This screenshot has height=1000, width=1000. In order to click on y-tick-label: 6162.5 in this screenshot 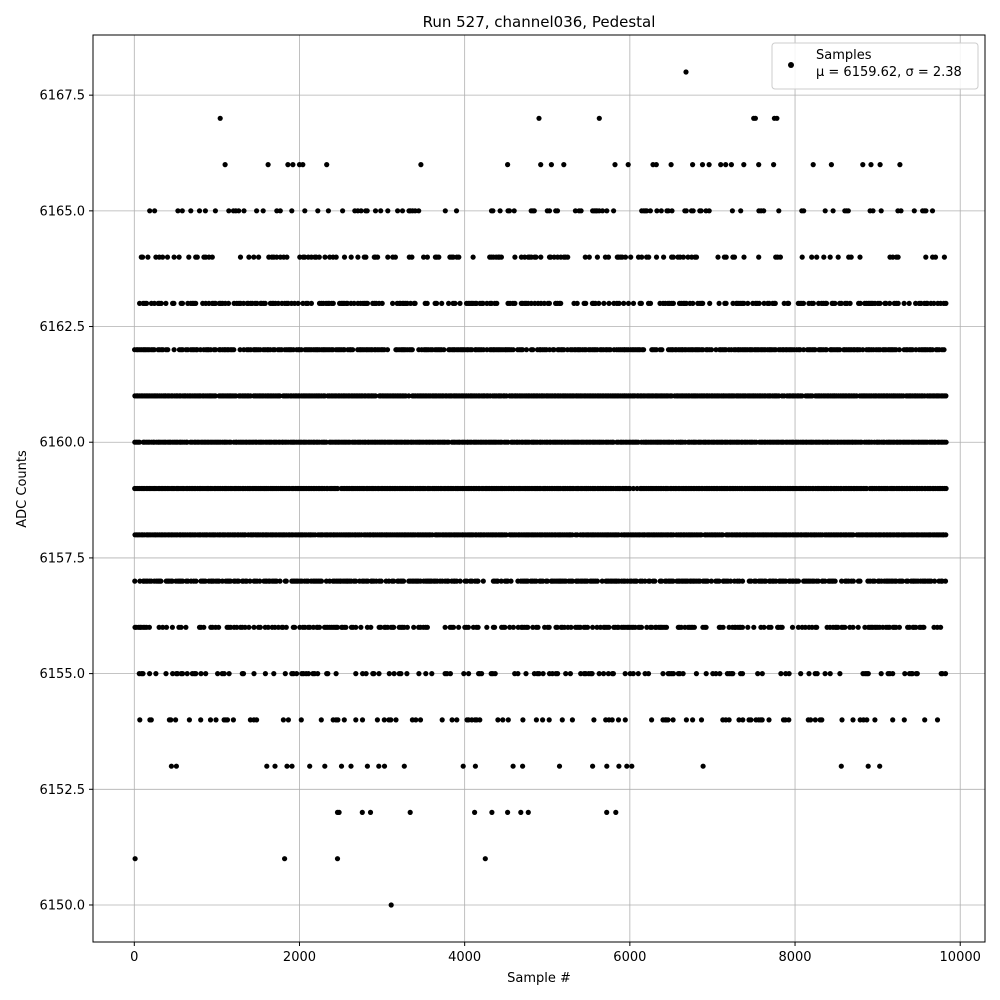, I will do `click(63, 327)`.